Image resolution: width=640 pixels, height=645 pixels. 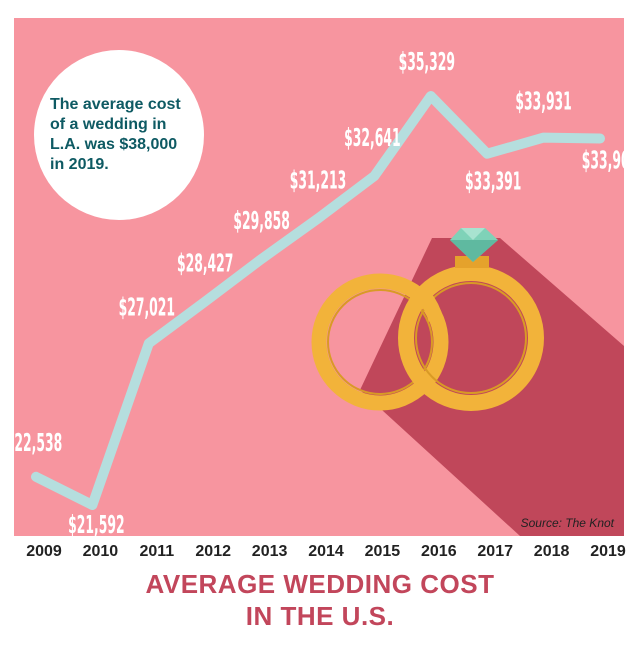 What do you see at coordinates (213, 551) in the screenshot?
I see `x-tick-label: 2012` at bounding box center [213, 551].